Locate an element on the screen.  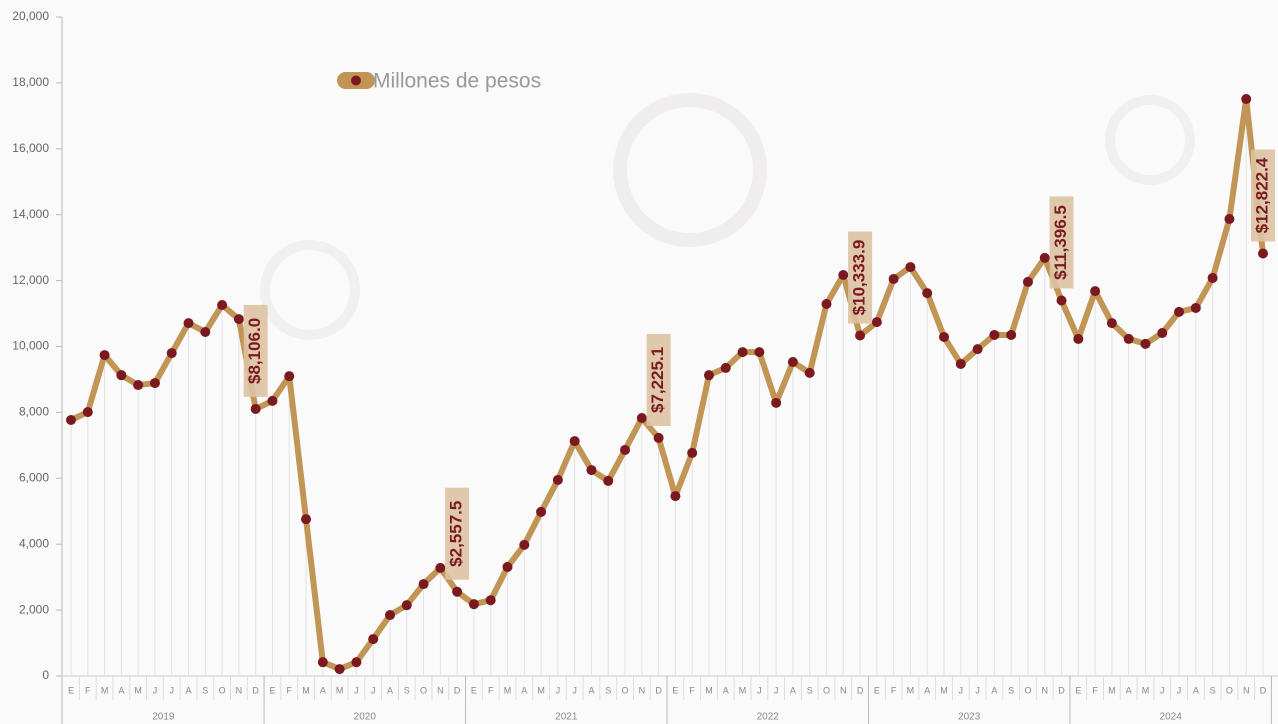
value-label: $8,106.0 is located at coordinates (254, 351).